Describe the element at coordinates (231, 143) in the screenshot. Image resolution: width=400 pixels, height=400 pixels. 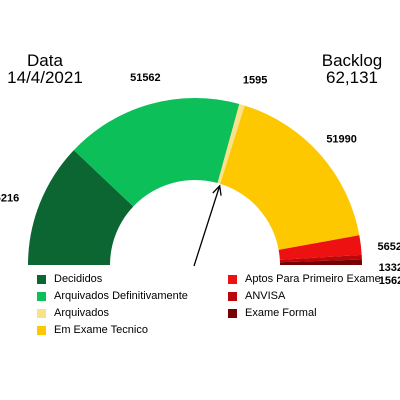
I see `gauge-segment-arquivados` at that location.